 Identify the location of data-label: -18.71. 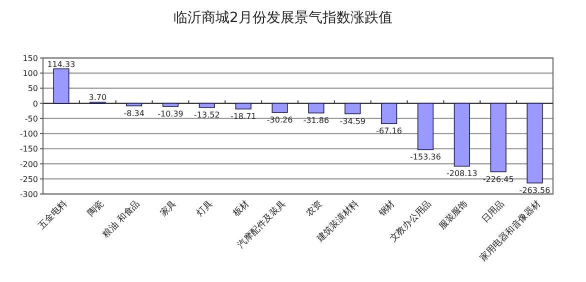
(243, 116).